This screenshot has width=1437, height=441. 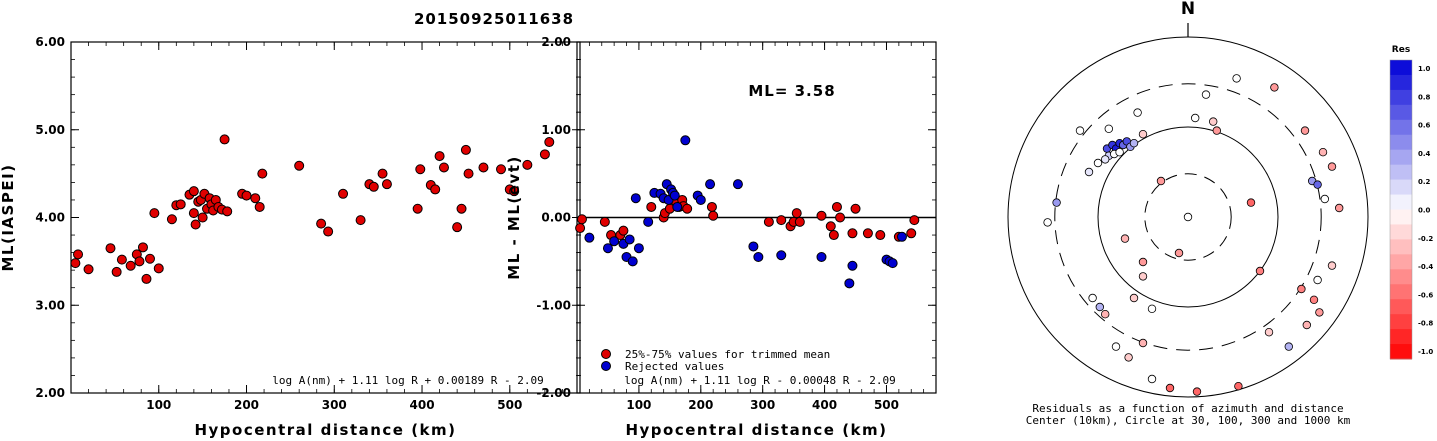 I want to click on colorbar-frame, so click(x=1401, y=209).